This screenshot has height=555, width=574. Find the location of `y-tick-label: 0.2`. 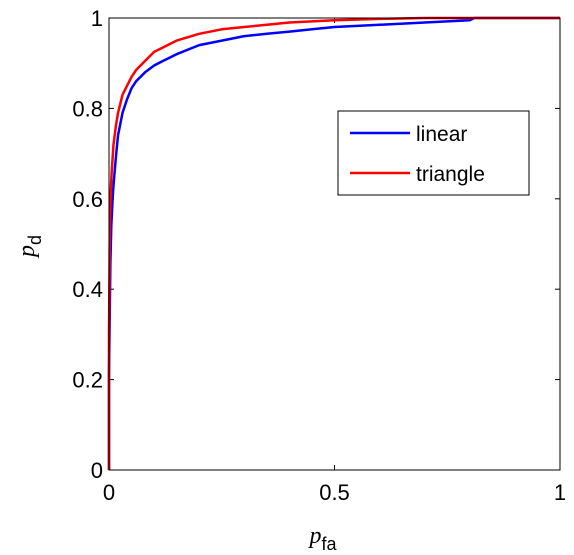

y-tick-label: 0.2 is located at coordinates (87, 380).